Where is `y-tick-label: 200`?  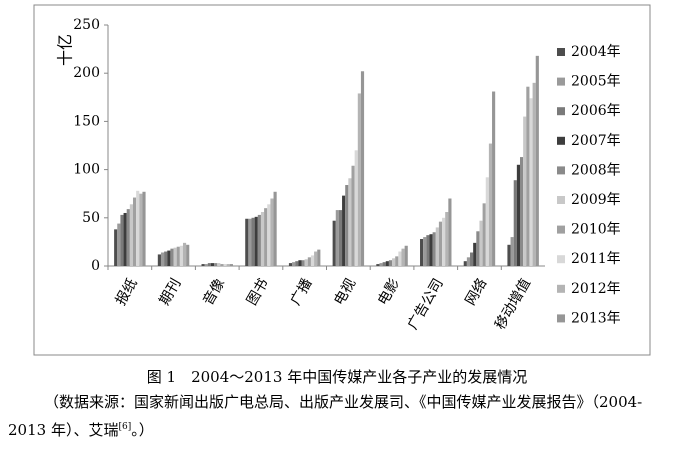 y-tick-label: 200 is located at coordinates (86, 73).